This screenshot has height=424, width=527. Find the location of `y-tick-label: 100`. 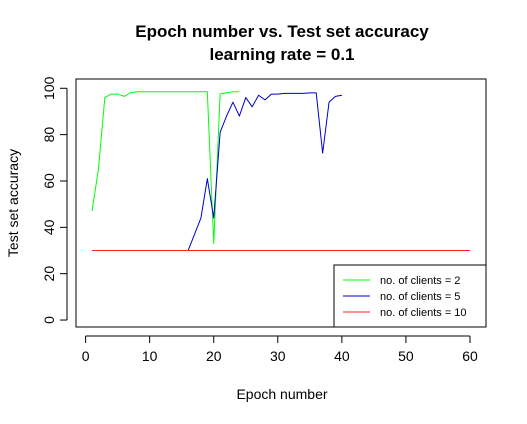

y-tick-label: 100 is located at coordinates (49, 88).